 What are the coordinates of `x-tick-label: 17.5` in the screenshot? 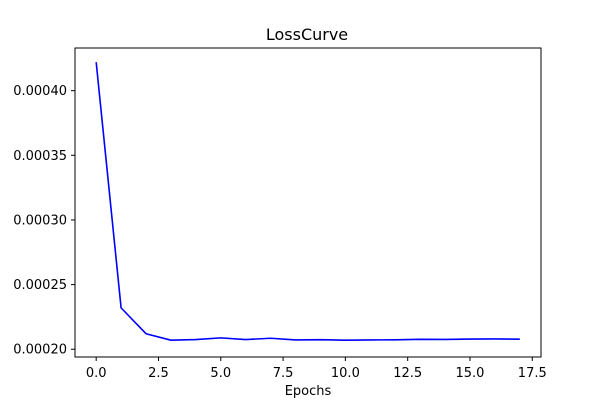 It's located at (532, 373).